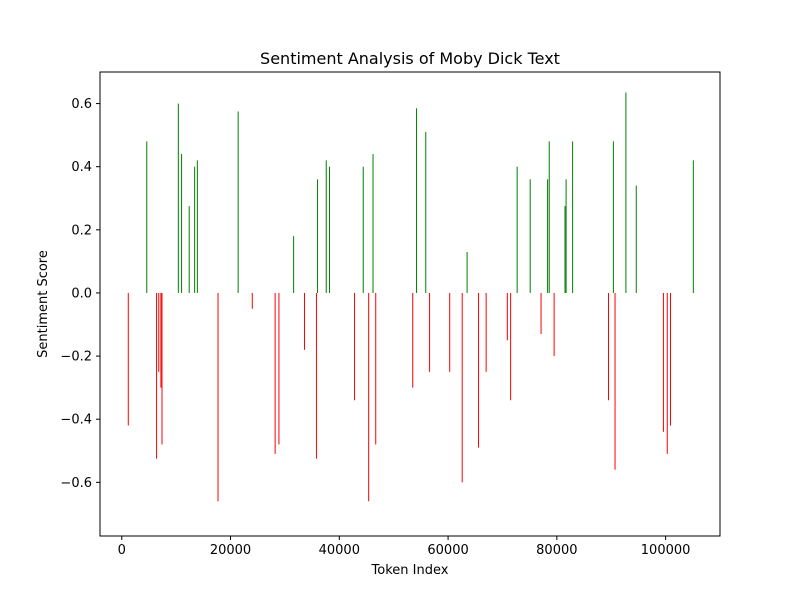 The width and height of the screenshot is (800, 600). What do you see at coordinates (339, 550) in the screenshot?
I see `x-tick-label: 40000` at bounding box center [339, 550].